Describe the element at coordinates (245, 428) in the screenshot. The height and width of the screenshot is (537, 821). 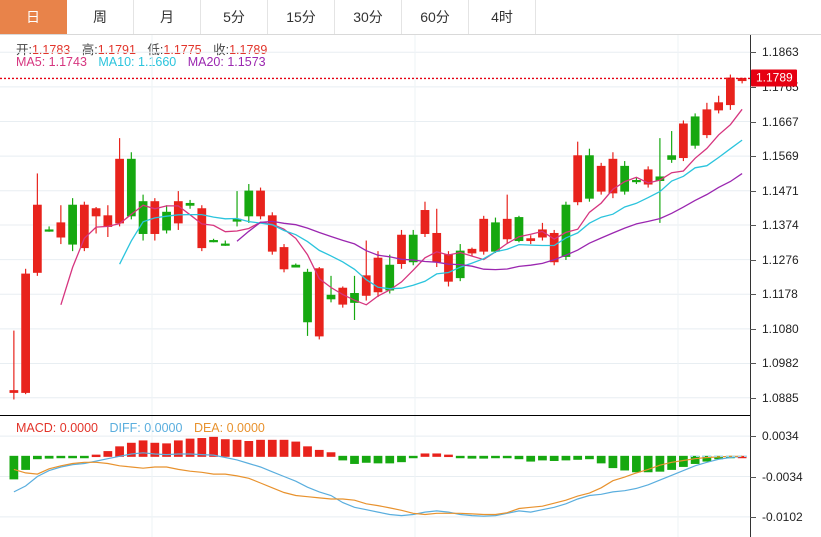
I see `dea-value: 0.0000` at that location.